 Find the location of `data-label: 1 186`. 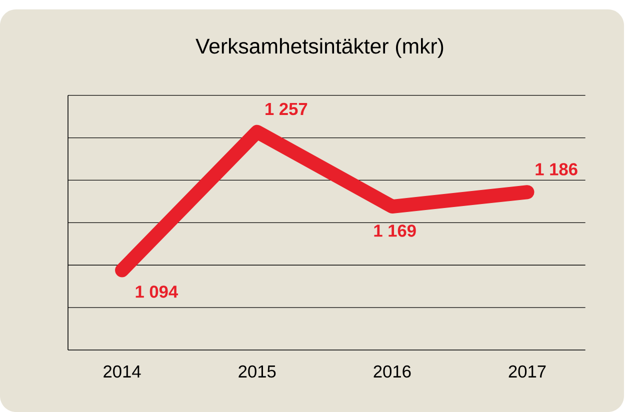

data-label: 1 186 is located at coordinates (557, 169).